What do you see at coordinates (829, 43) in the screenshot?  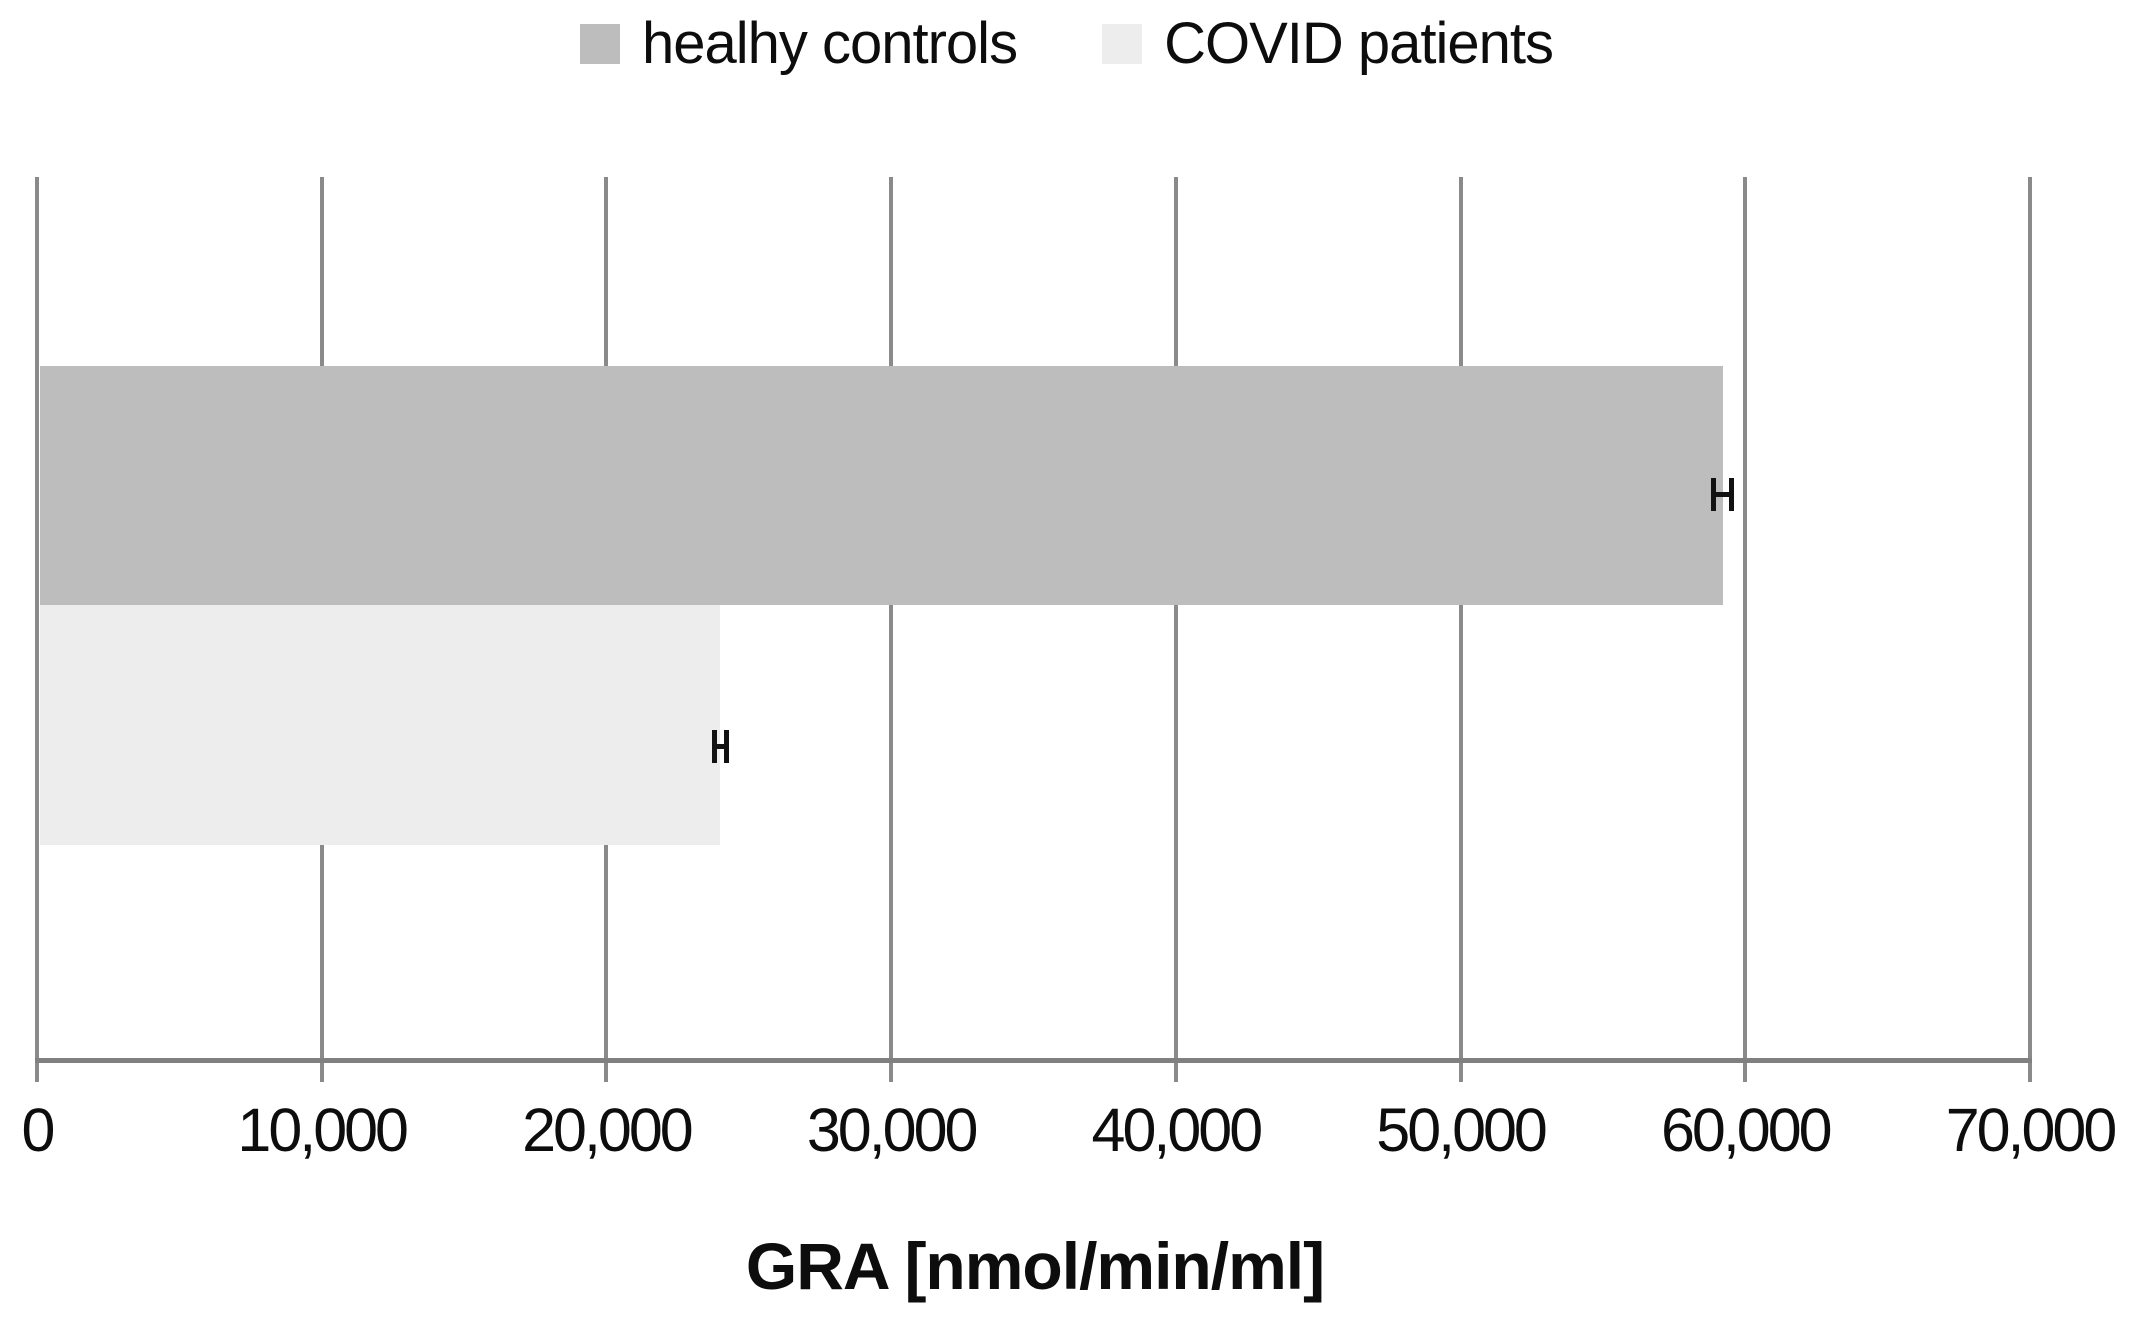 I see `legend-label-healthy-controls: healhy controls` at bounding box center [829, 43].